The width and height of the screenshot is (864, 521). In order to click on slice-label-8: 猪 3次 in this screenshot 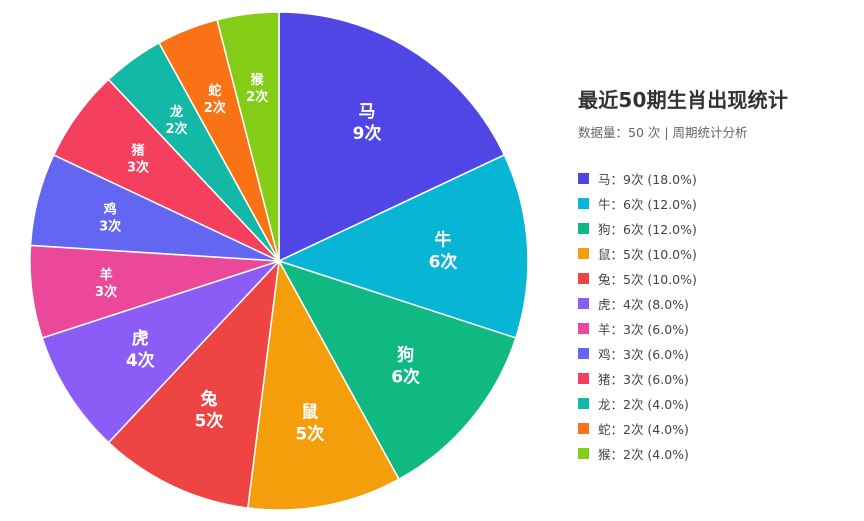, I will do `click(138, 159)`.